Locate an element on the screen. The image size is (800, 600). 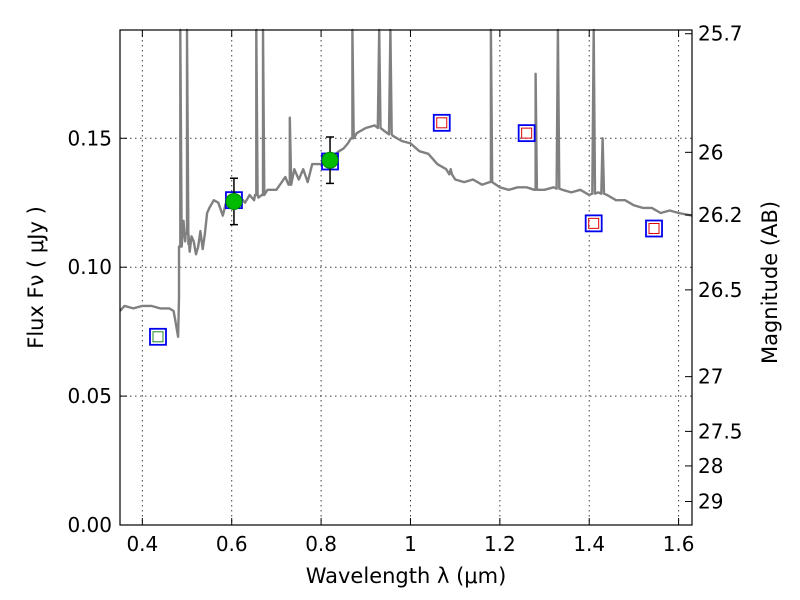
x-tick-label: 0.8 is located at coordinates (321, 544).